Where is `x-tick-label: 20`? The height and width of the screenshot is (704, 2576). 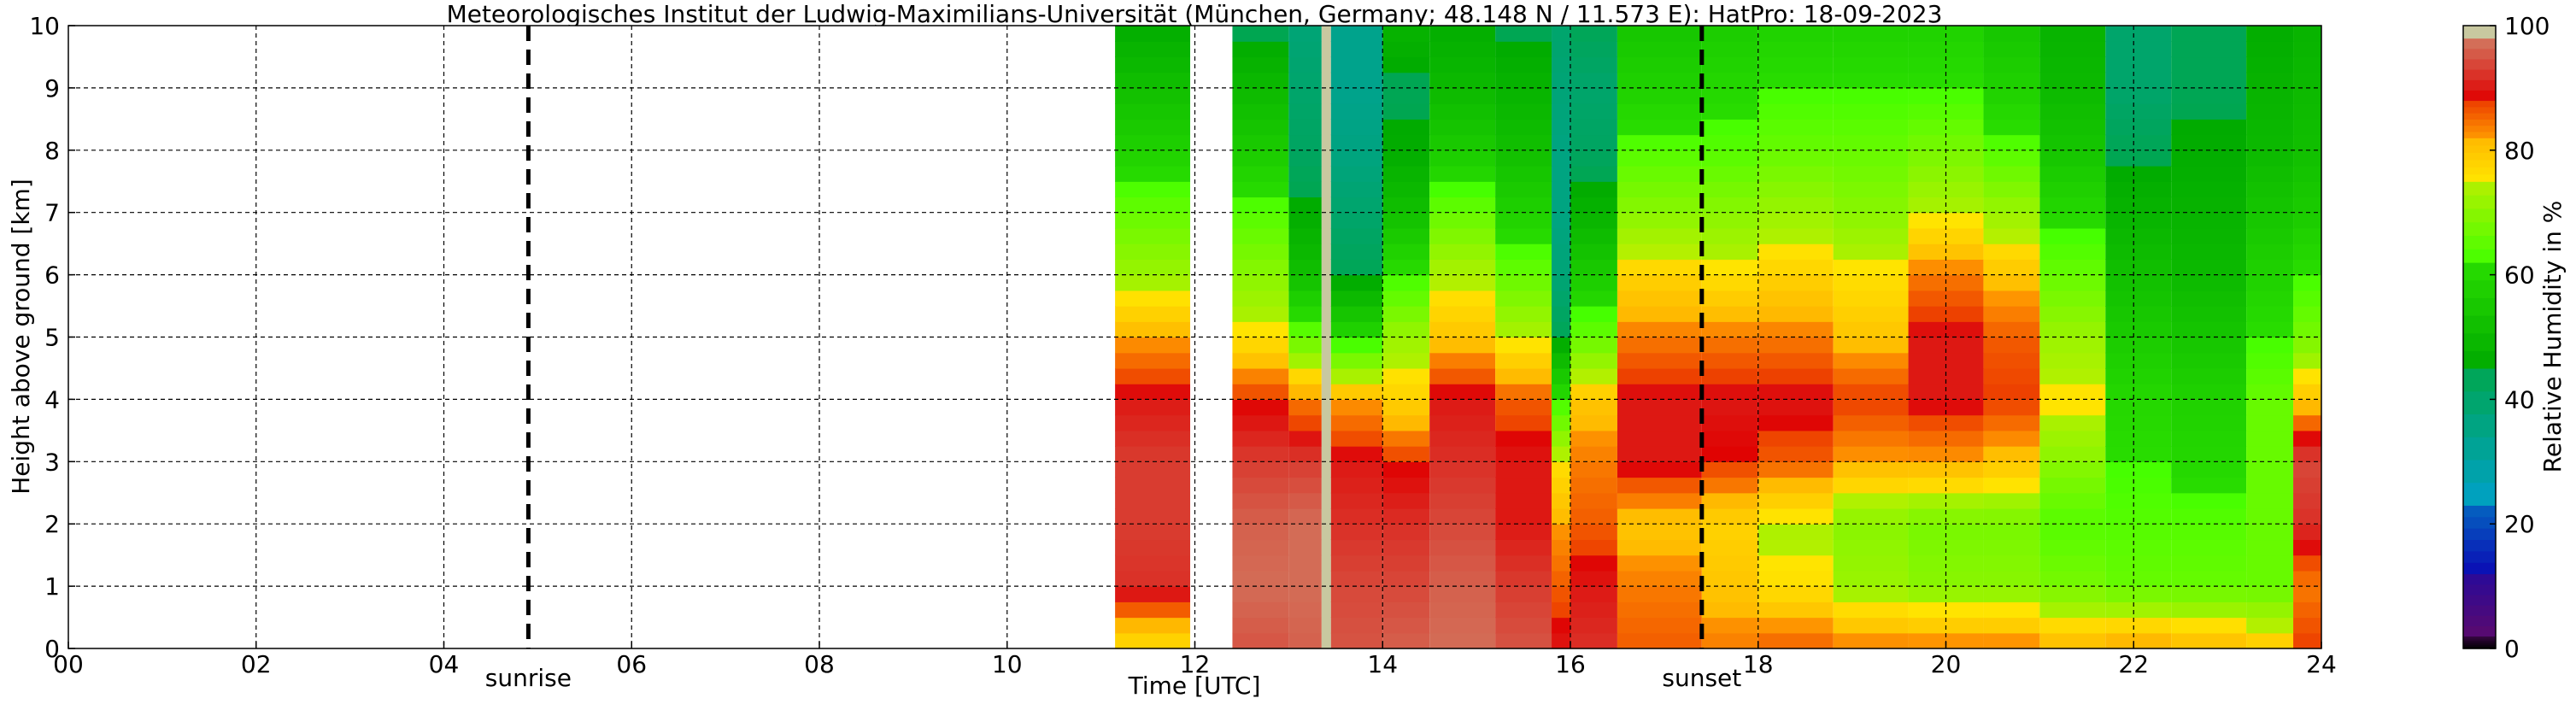
x-tick-label: 20 is located at coordinates (1946, 664).